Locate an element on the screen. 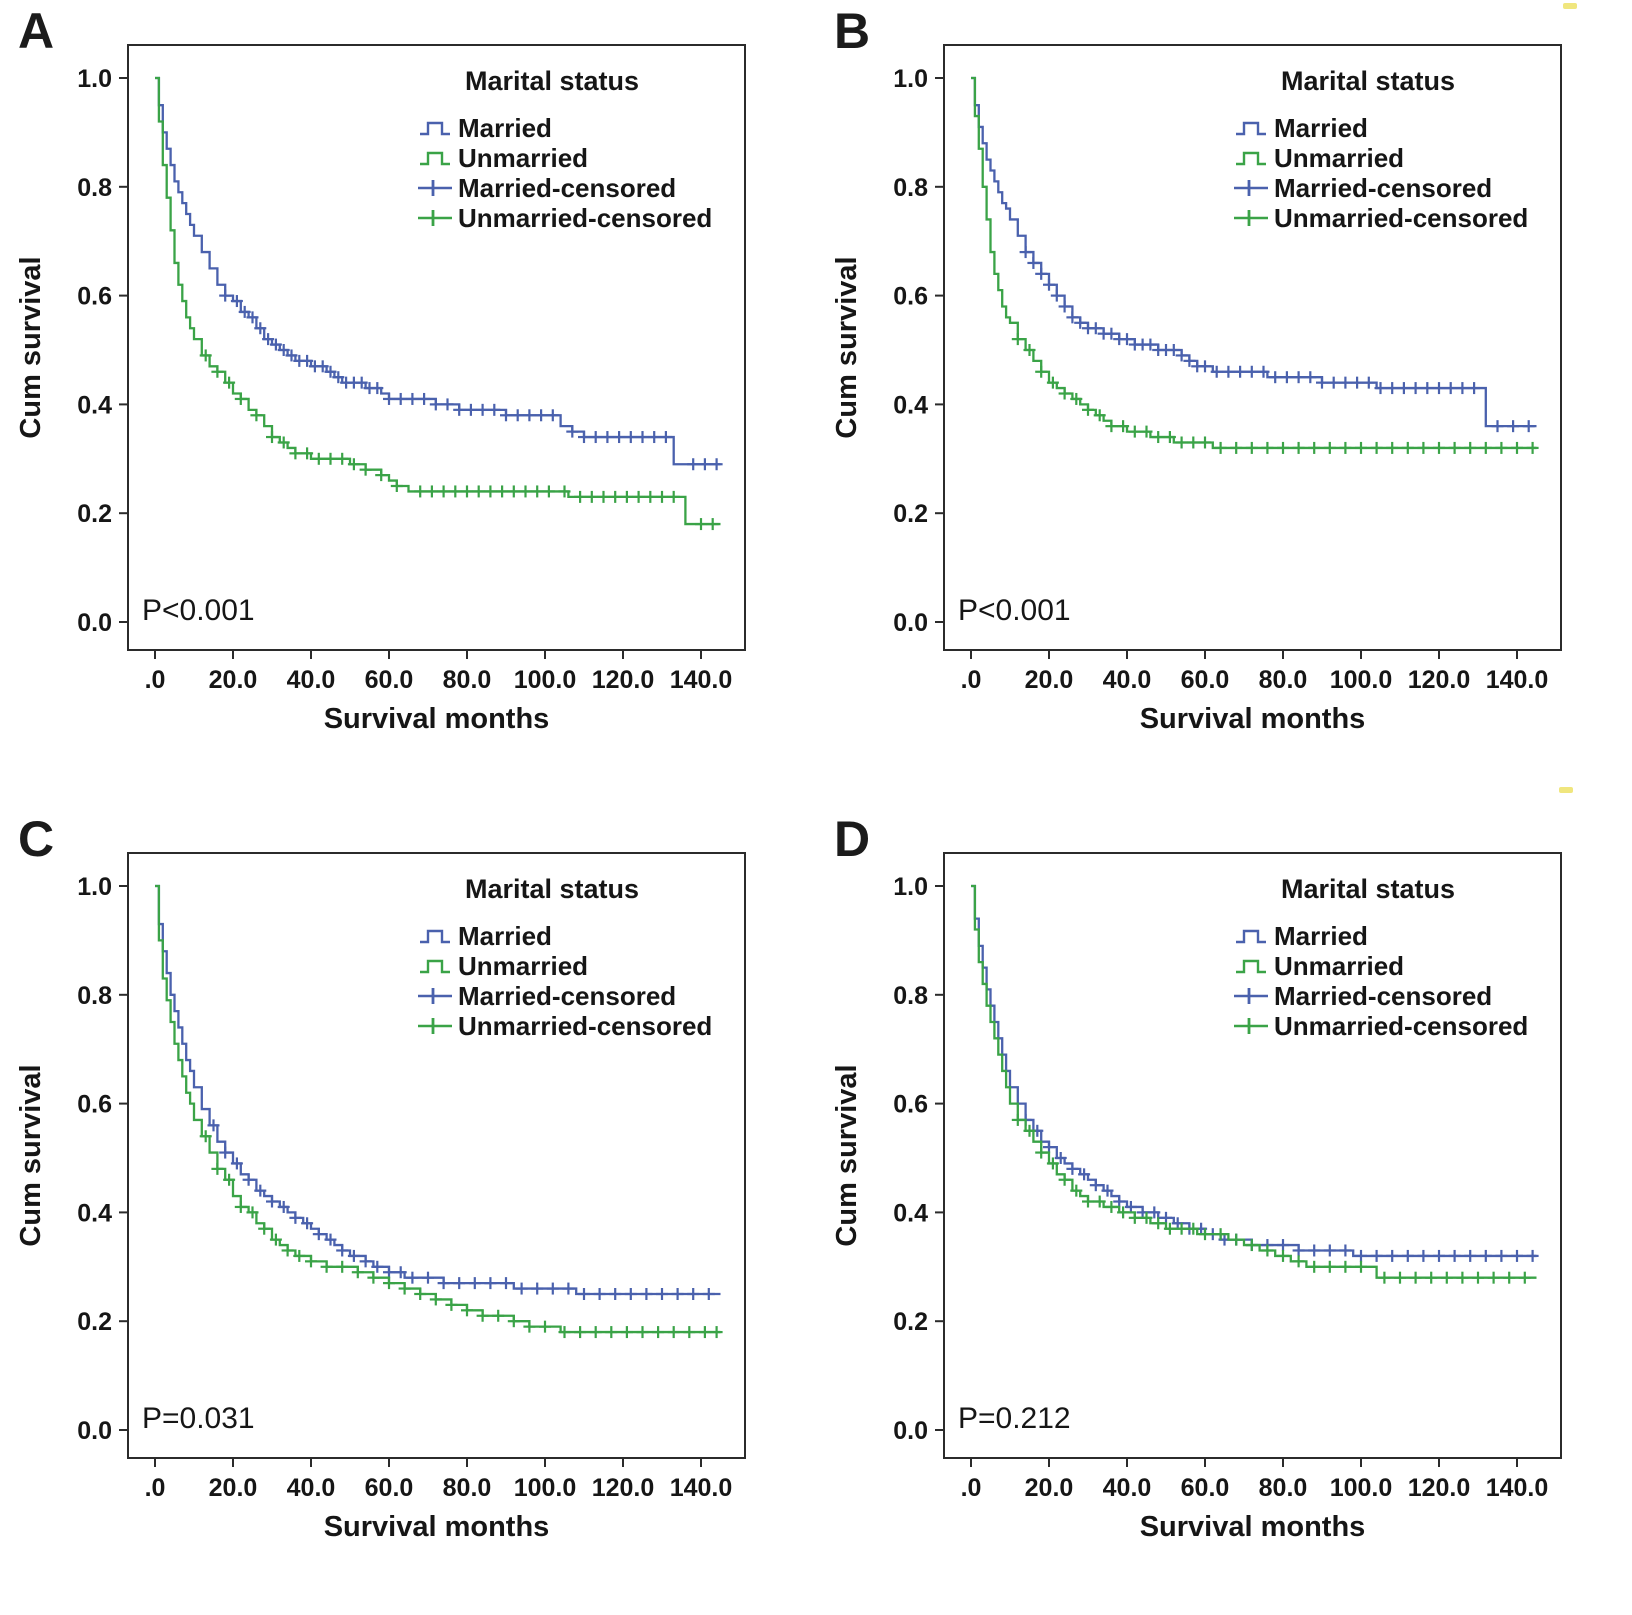 This screenshot has width=1632, height=1615. panel-letter-b: B is located at coordinates (853, 31).